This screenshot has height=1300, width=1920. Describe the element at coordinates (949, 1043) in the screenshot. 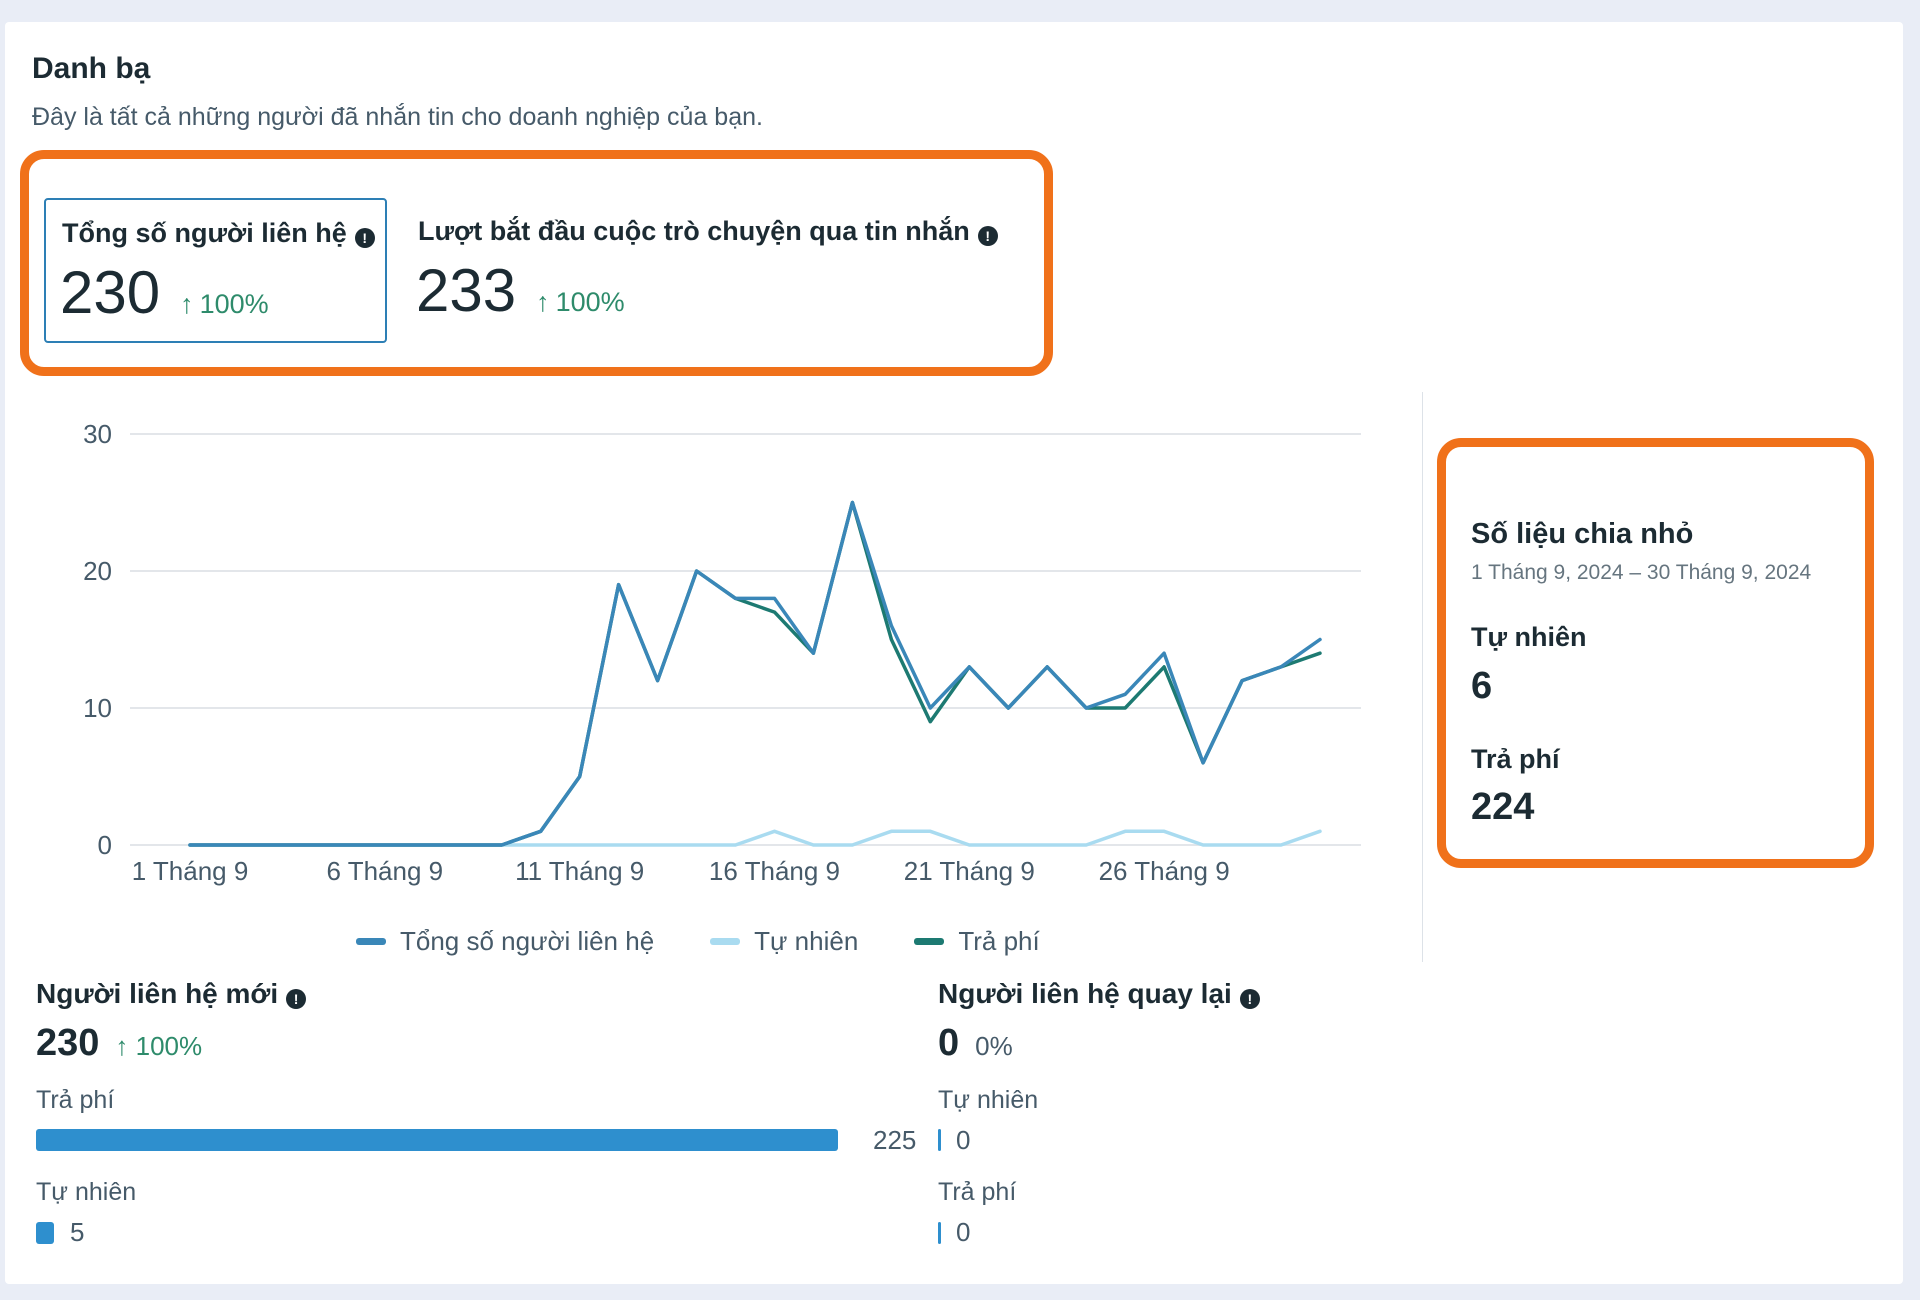

I see `returning-contacts-value: 0` at that location.